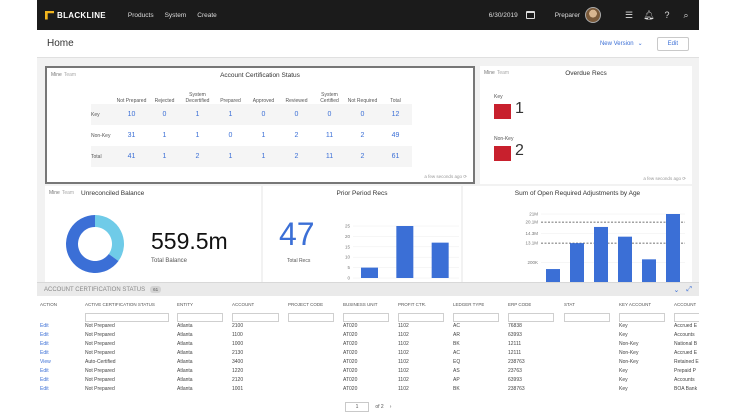 The height and width of the screenshot is (414, 736). What do you see at coordinates (503, 15) in the screenshot?
I see `period-date: 6/30/2019` at bounding box center [503, 15].